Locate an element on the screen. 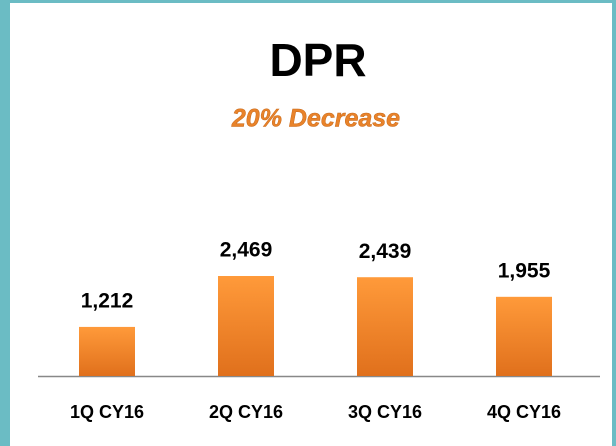 The image size is (616, 446). data-label: 1,212 is located at coordinates (107, 300).